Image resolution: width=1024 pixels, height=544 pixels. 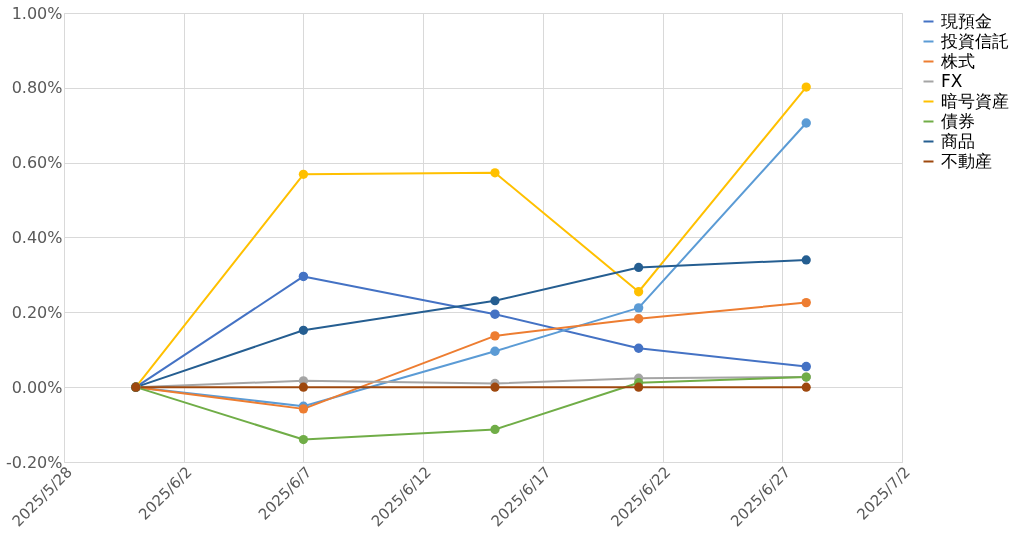 What do you see at coordinates (37, 387) in the screenshot?
I see `y-tick-label: 0.00%` at bounding box center [37, 387].